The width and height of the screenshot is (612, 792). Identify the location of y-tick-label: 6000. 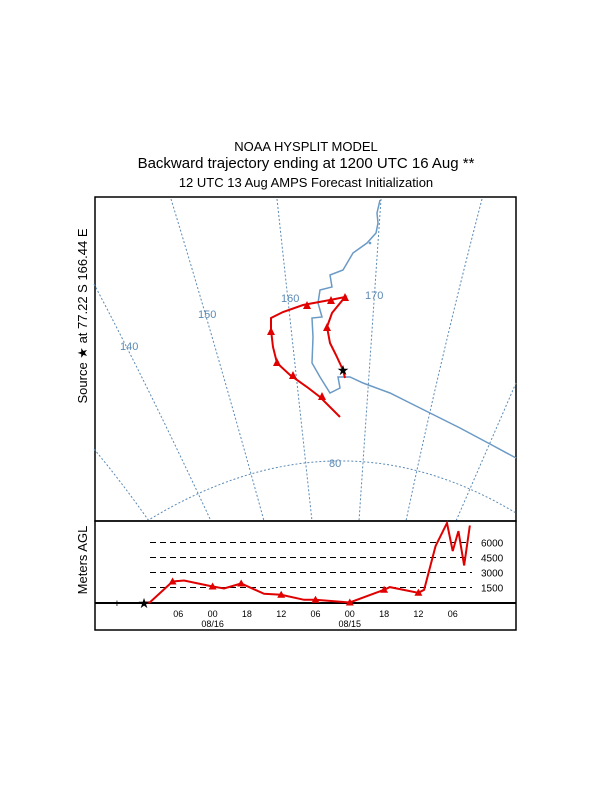
(492, 544).